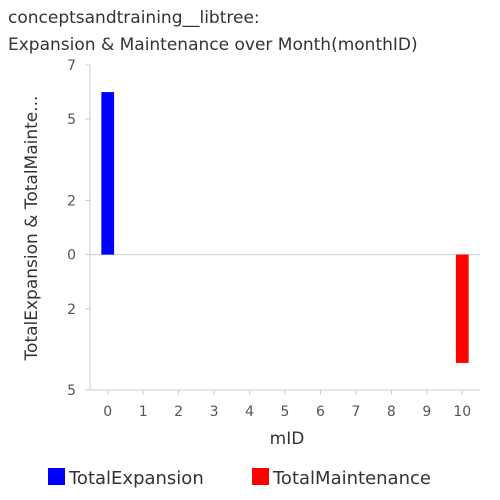 The height and width of the screenshot is (500, 500). What do you see at coordinates (391, 412) in the screenshot?
I see `x-tick-label: 8` at bounding box center [391, 412].